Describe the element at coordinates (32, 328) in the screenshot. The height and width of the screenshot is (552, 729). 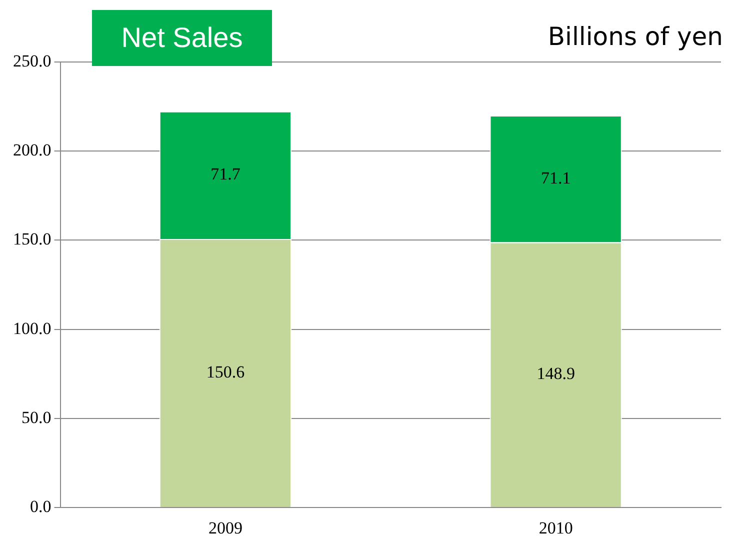
I see `y-tick-label: 100.0` at that location.